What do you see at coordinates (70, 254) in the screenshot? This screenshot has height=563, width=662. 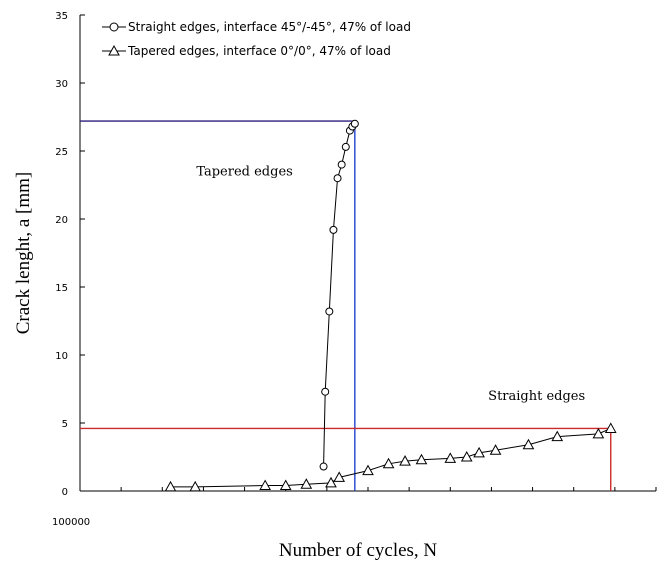 I see `y-ticks: 0 5 10 15 20 25 30 35` at bounding box center [70, 254].